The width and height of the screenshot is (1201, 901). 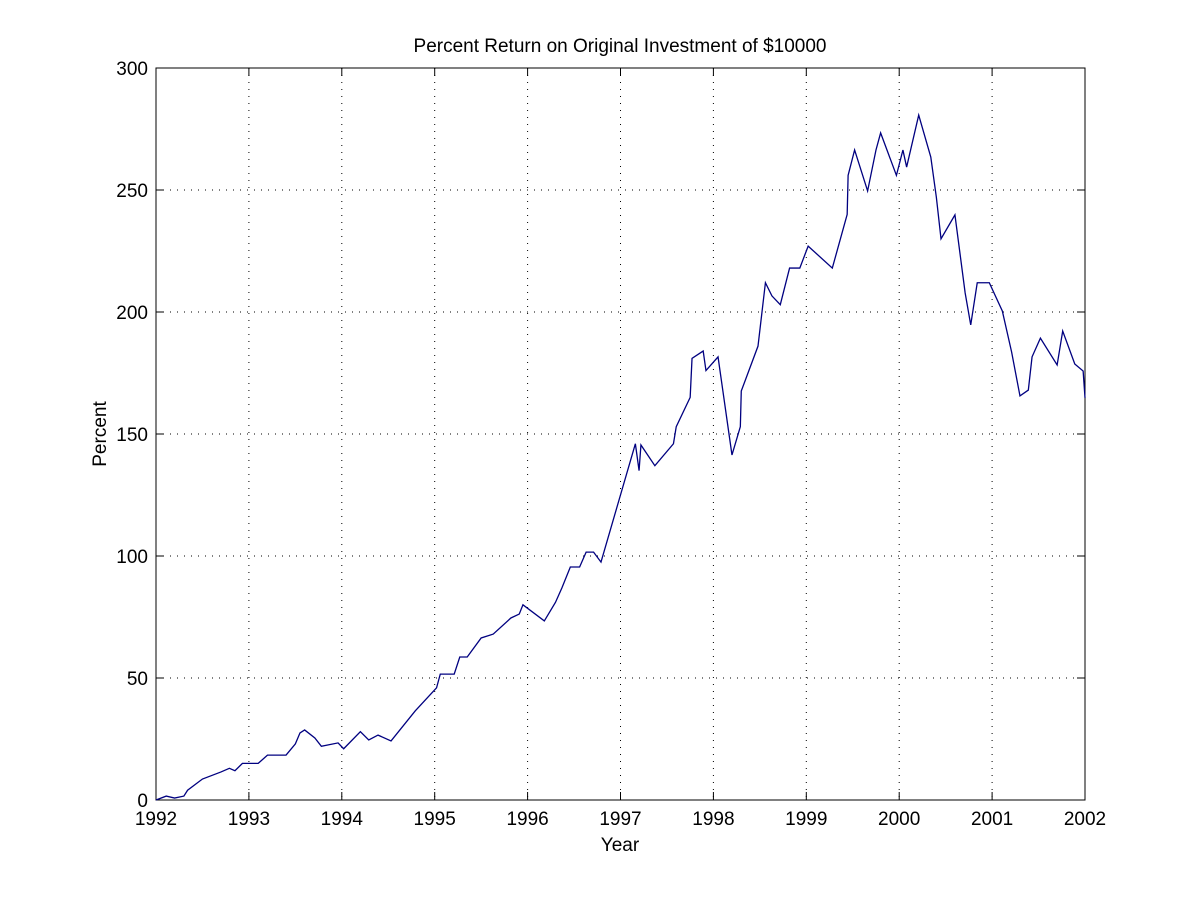 I want to click on x-tick-label: 1993, so click(x=249, y=819).